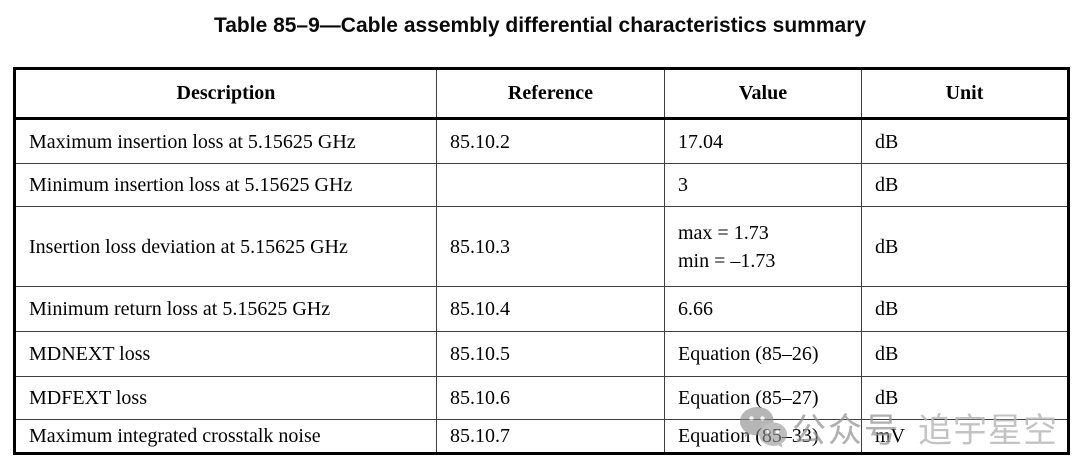 The width and height of the screenshot is (1080, 474). I want to click on value-line: 17.04, so click(700, 141).